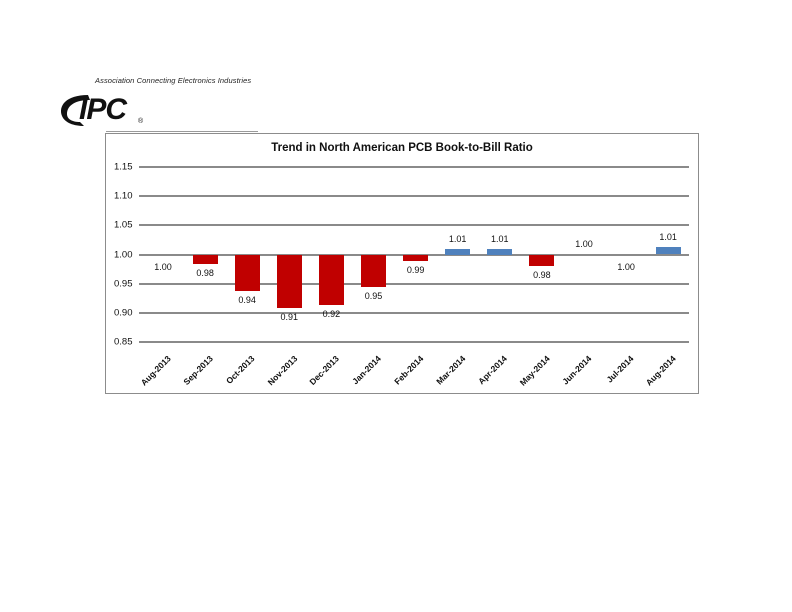 The image size is (792, 612). I want to click on bar-oct-2013, so click(247, 273).